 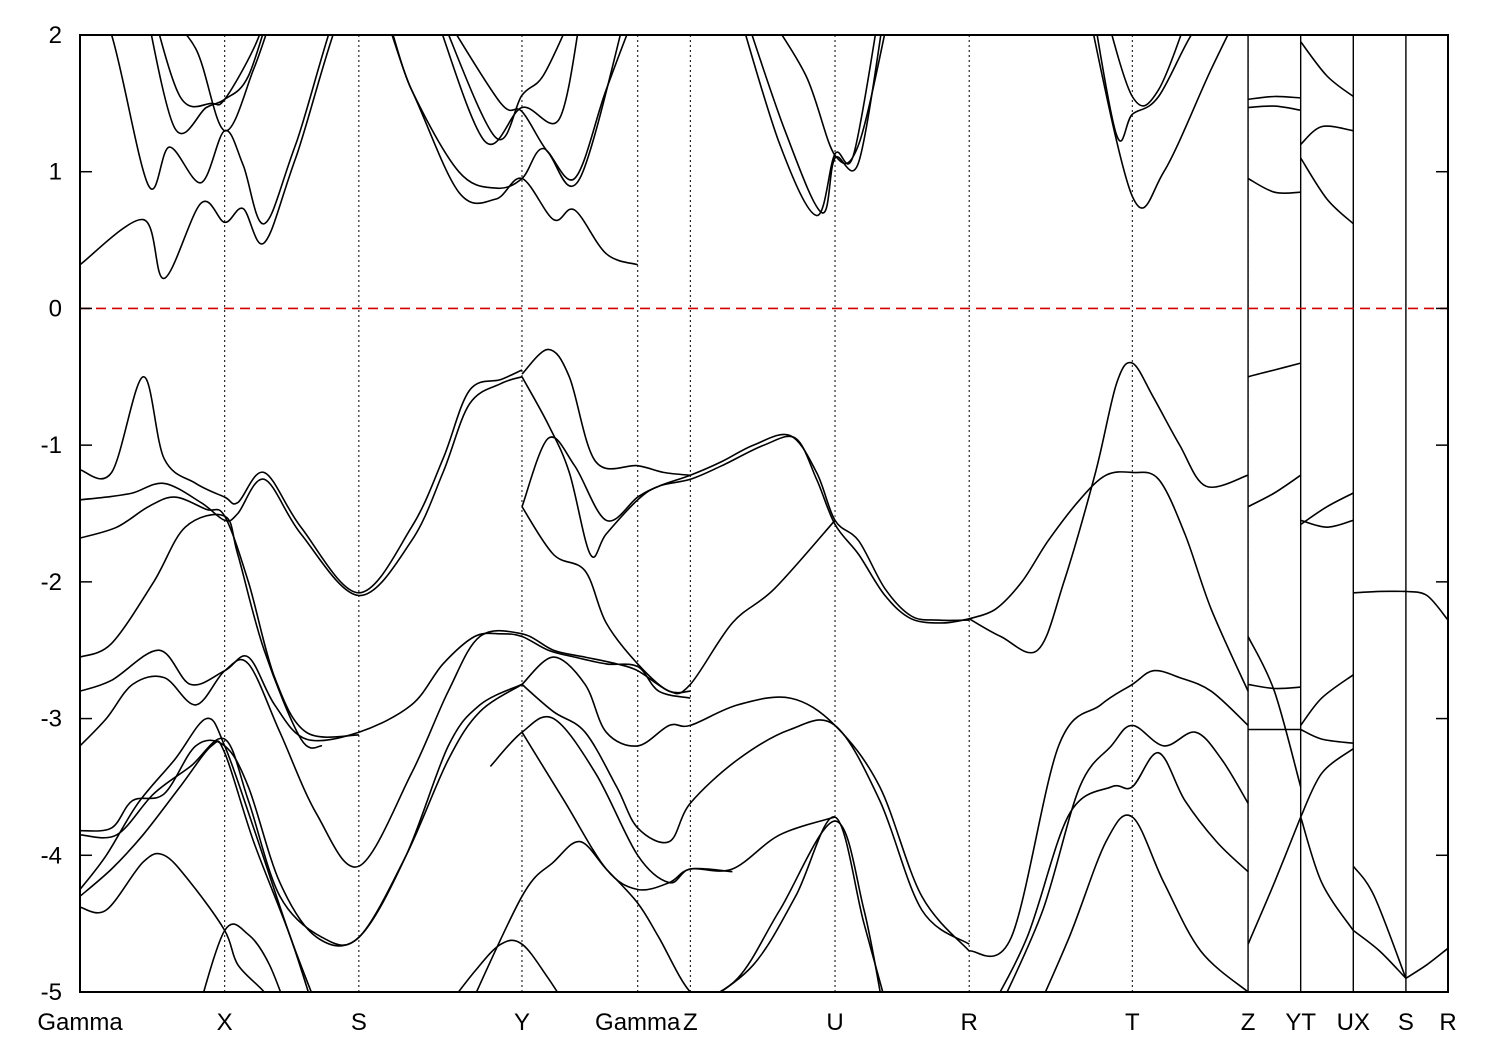 I want to click on x-tick-label-y: Y, so click(x=522, y=1022).